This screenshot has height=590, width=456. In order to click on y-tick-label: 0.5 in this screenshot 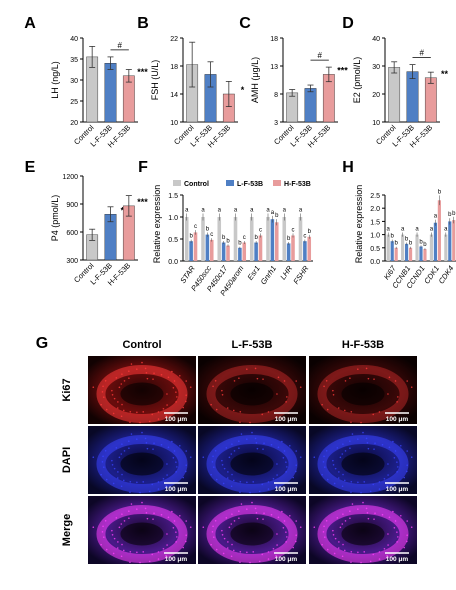, I will do `click(173, 240)`.